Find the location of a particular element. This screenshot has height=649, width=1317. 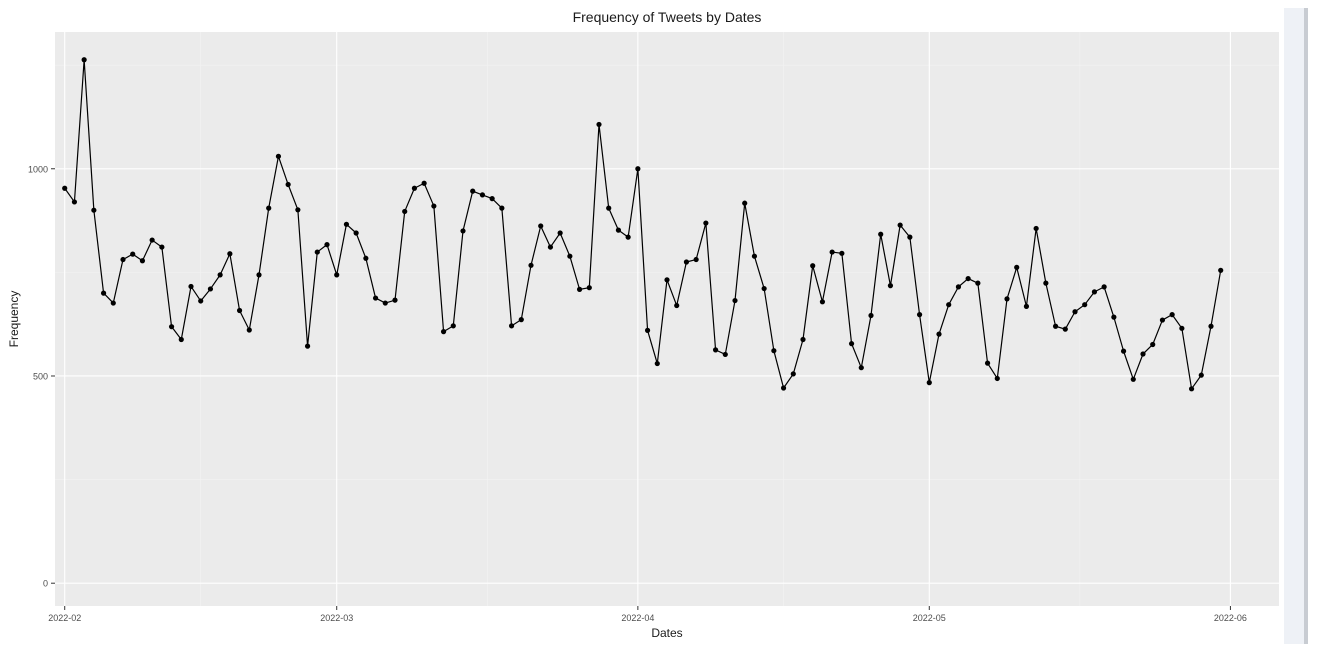

y-tick-label: 1000 is located at coordinates (38, 169).